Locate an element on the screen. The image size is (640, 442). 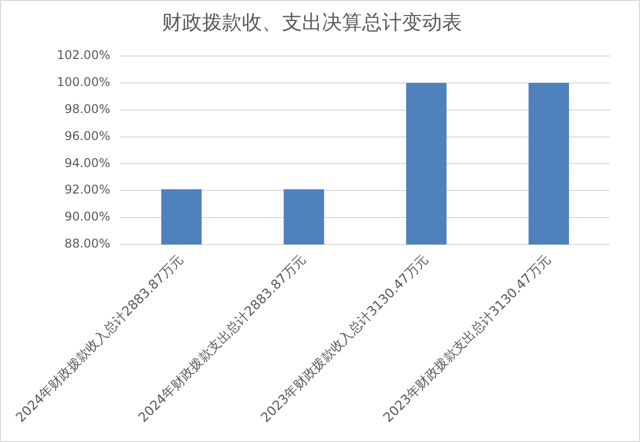
y-tick-label: 100.00% is located at coordinates (83, 82).